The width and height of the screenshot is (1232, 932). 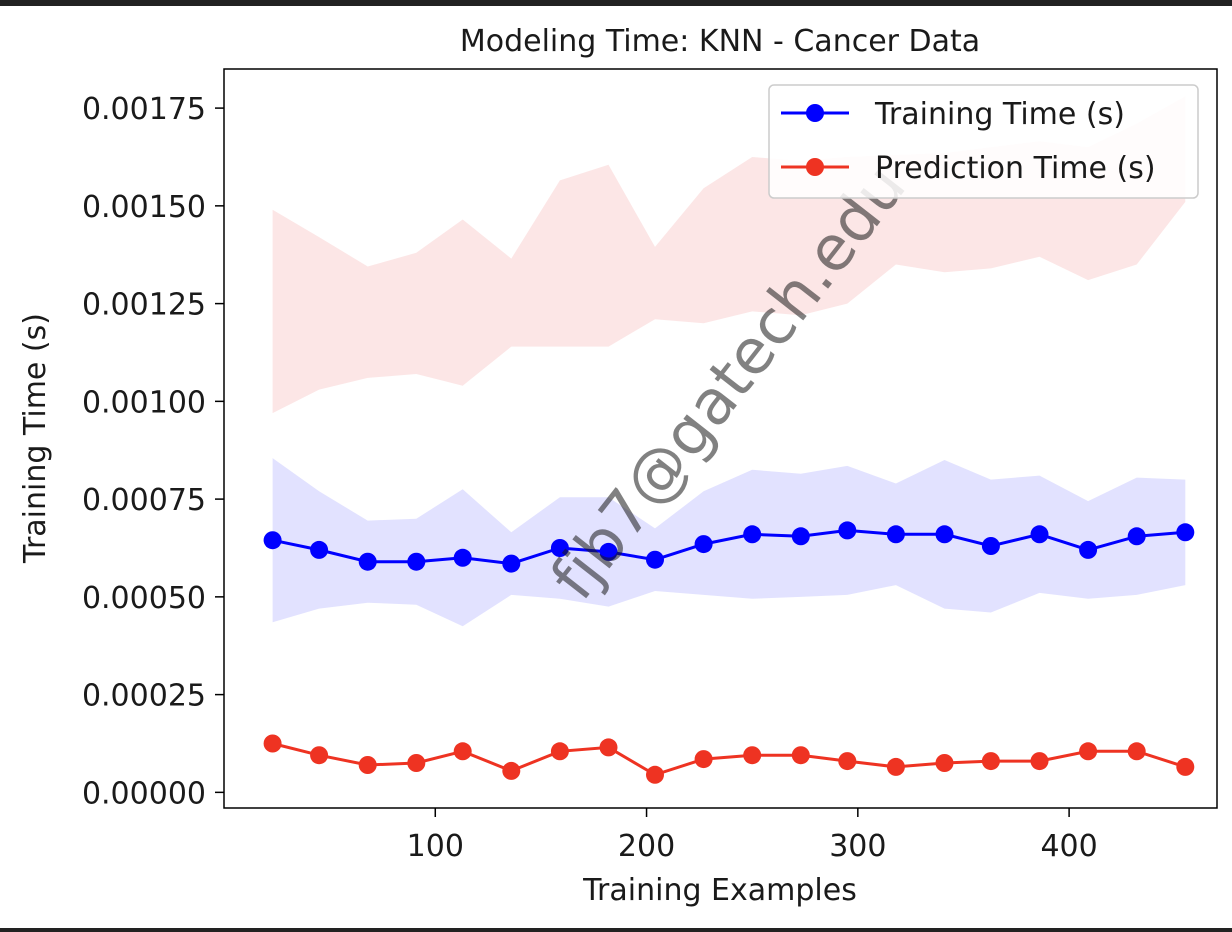 I want to click on y-tick-label: 0.00000, so click(x=144, y=793).